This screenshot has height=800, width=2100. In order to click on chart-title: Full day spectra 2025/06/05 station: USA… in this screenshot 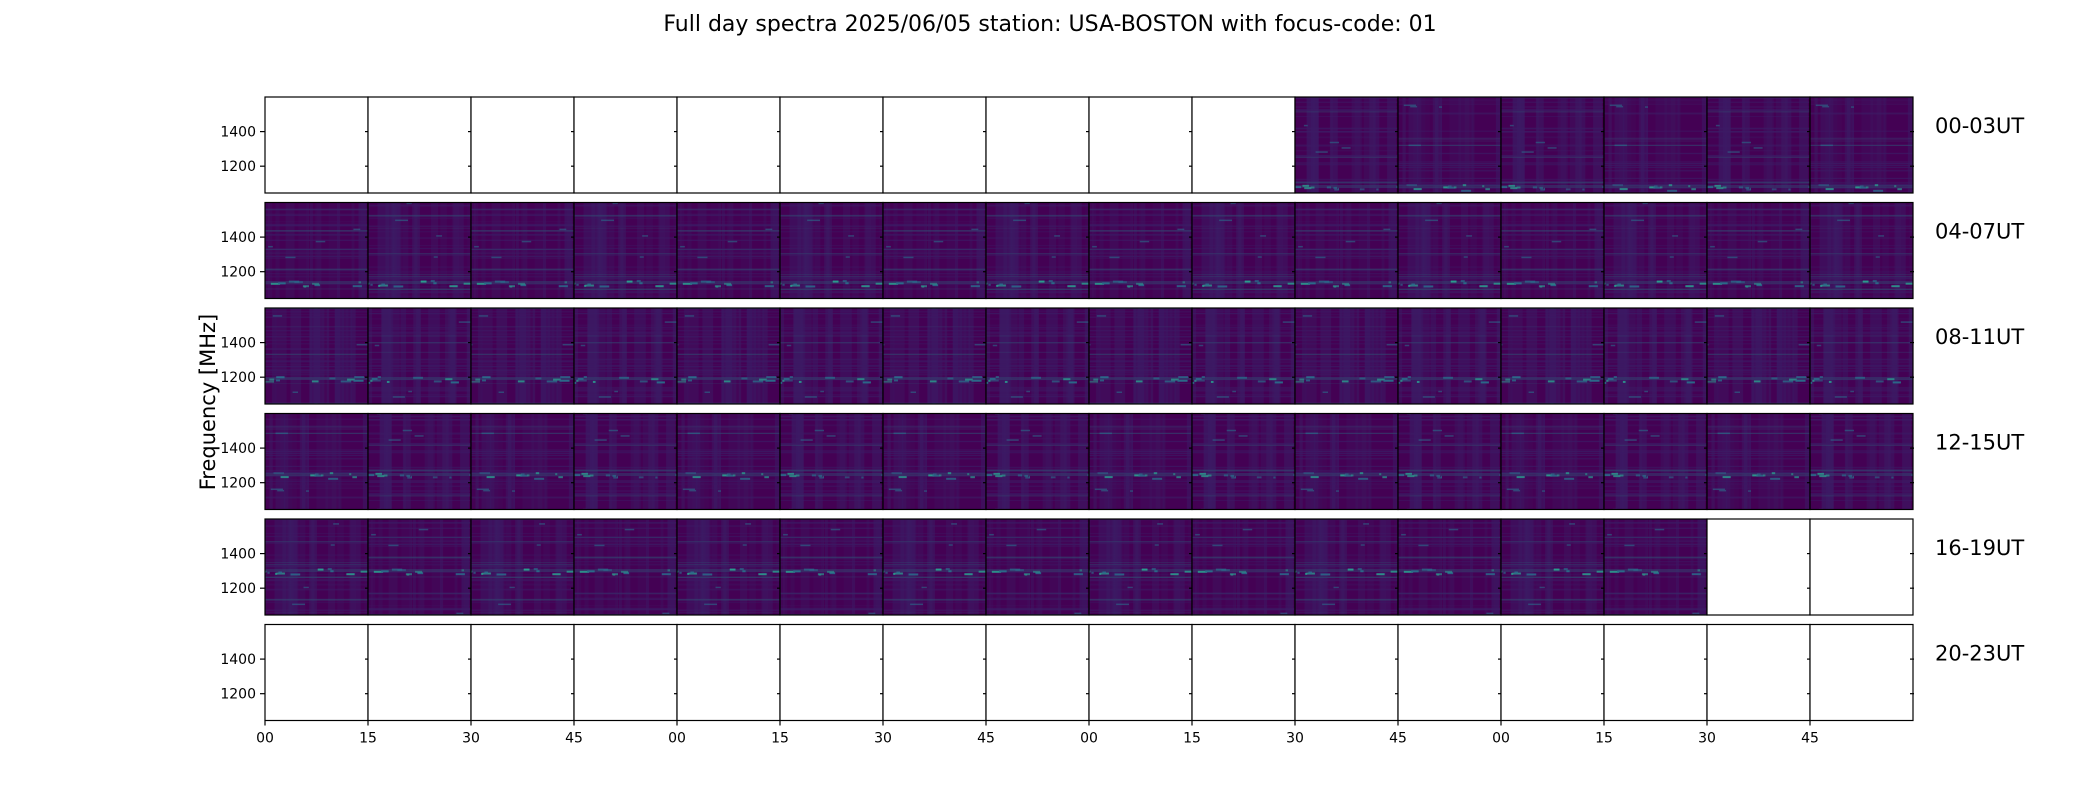, I will do `click(1050, 24)`.